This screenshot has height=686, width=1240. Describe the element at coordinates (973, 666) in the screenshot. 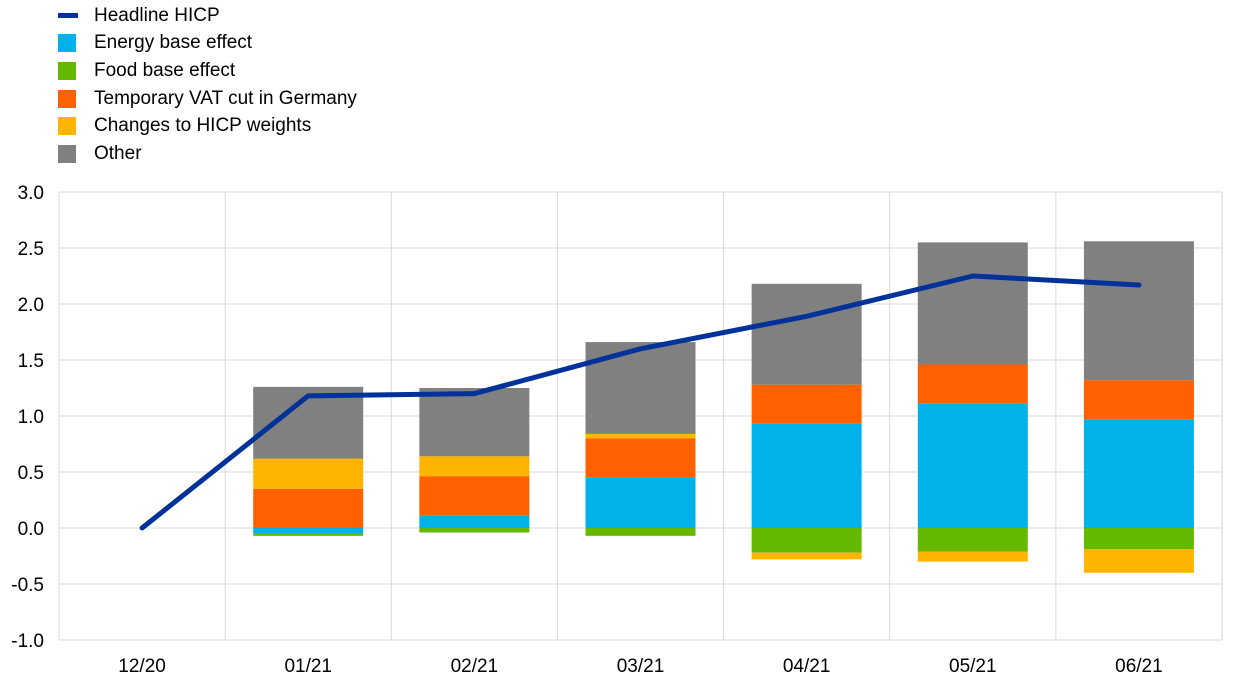

I see `x-tick-label: 05/21` at that location.